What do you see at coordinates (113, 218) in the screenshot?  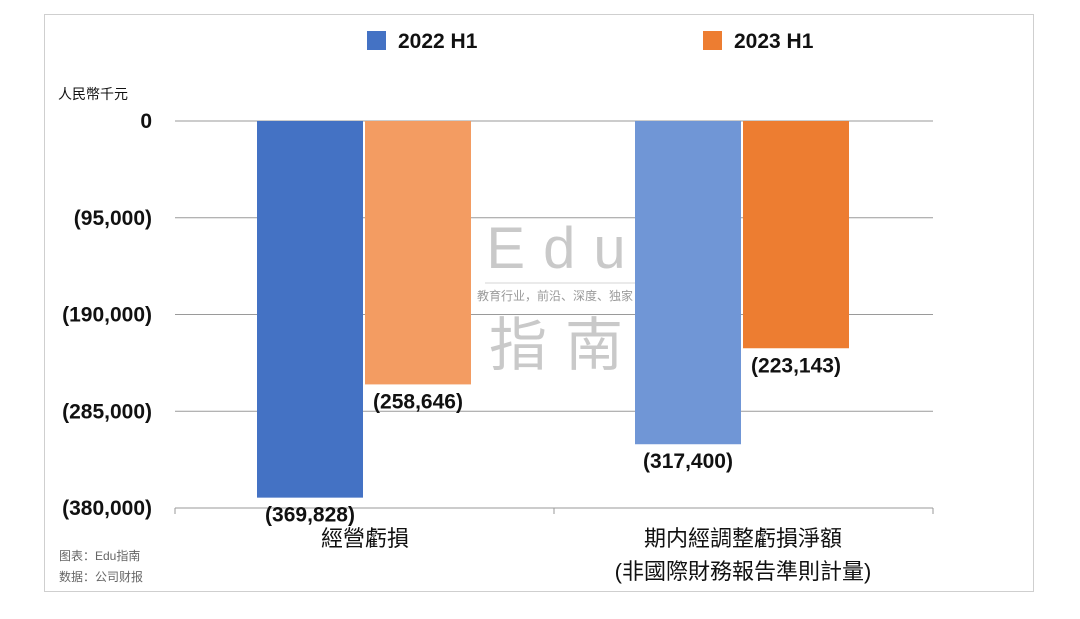 I see `y-tick-label: (95,000)` at bounding box center [113, 218].